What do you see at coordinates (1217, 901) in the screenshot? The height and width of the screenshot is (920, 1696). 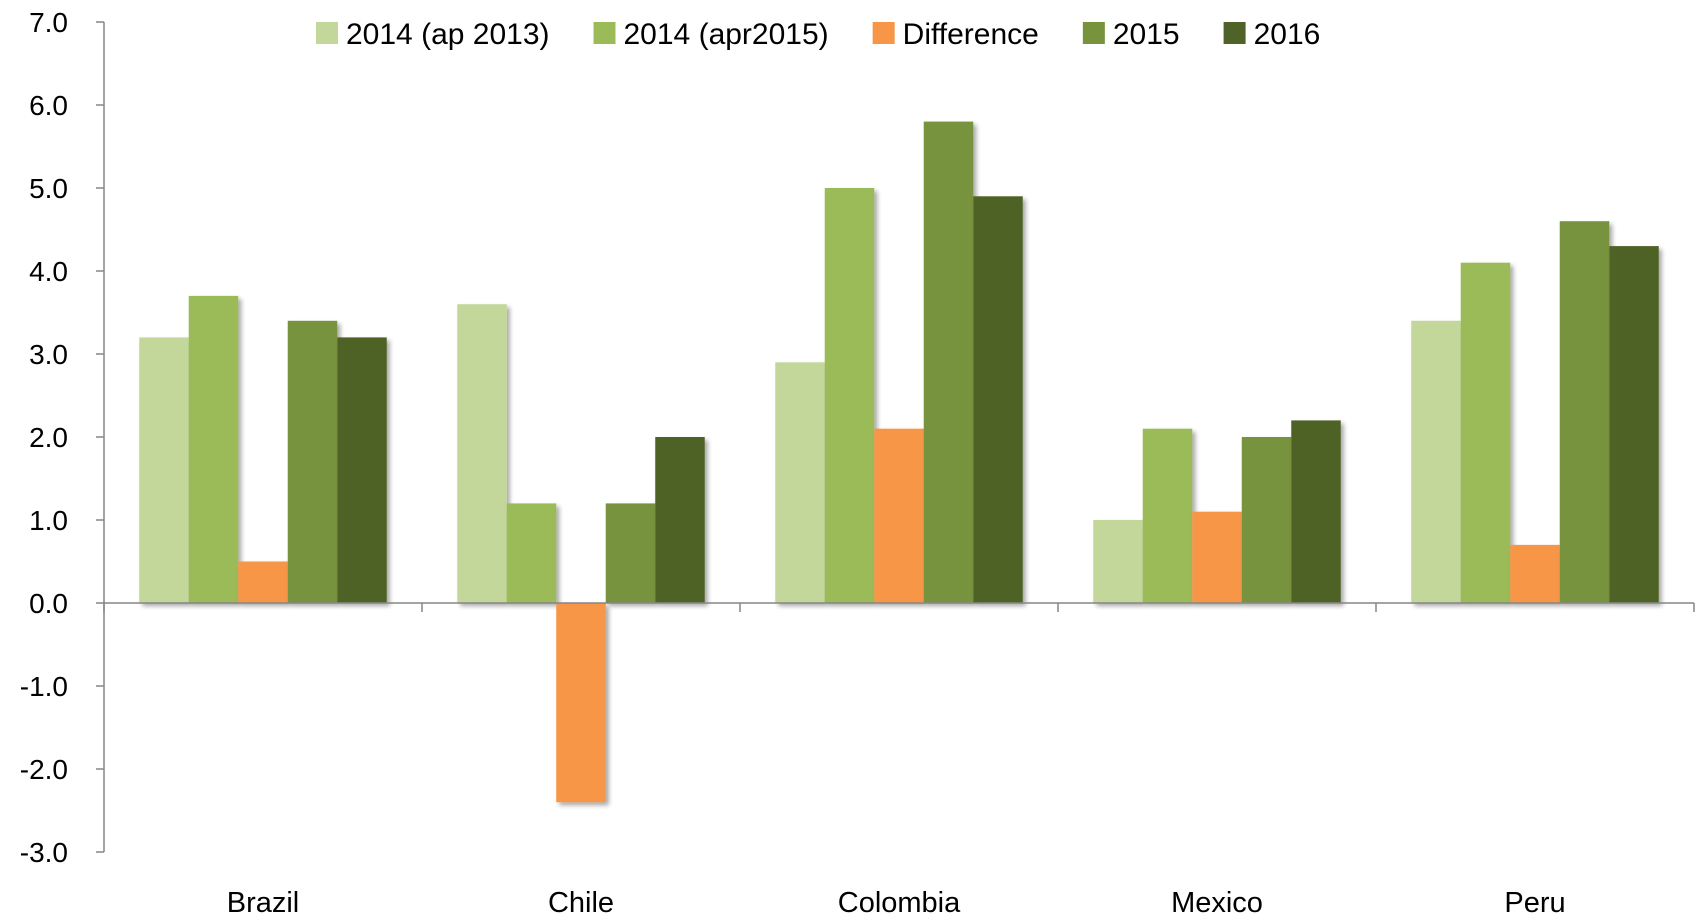 I see `x-category-label: Mexico` at bounding box center [1217, 901].